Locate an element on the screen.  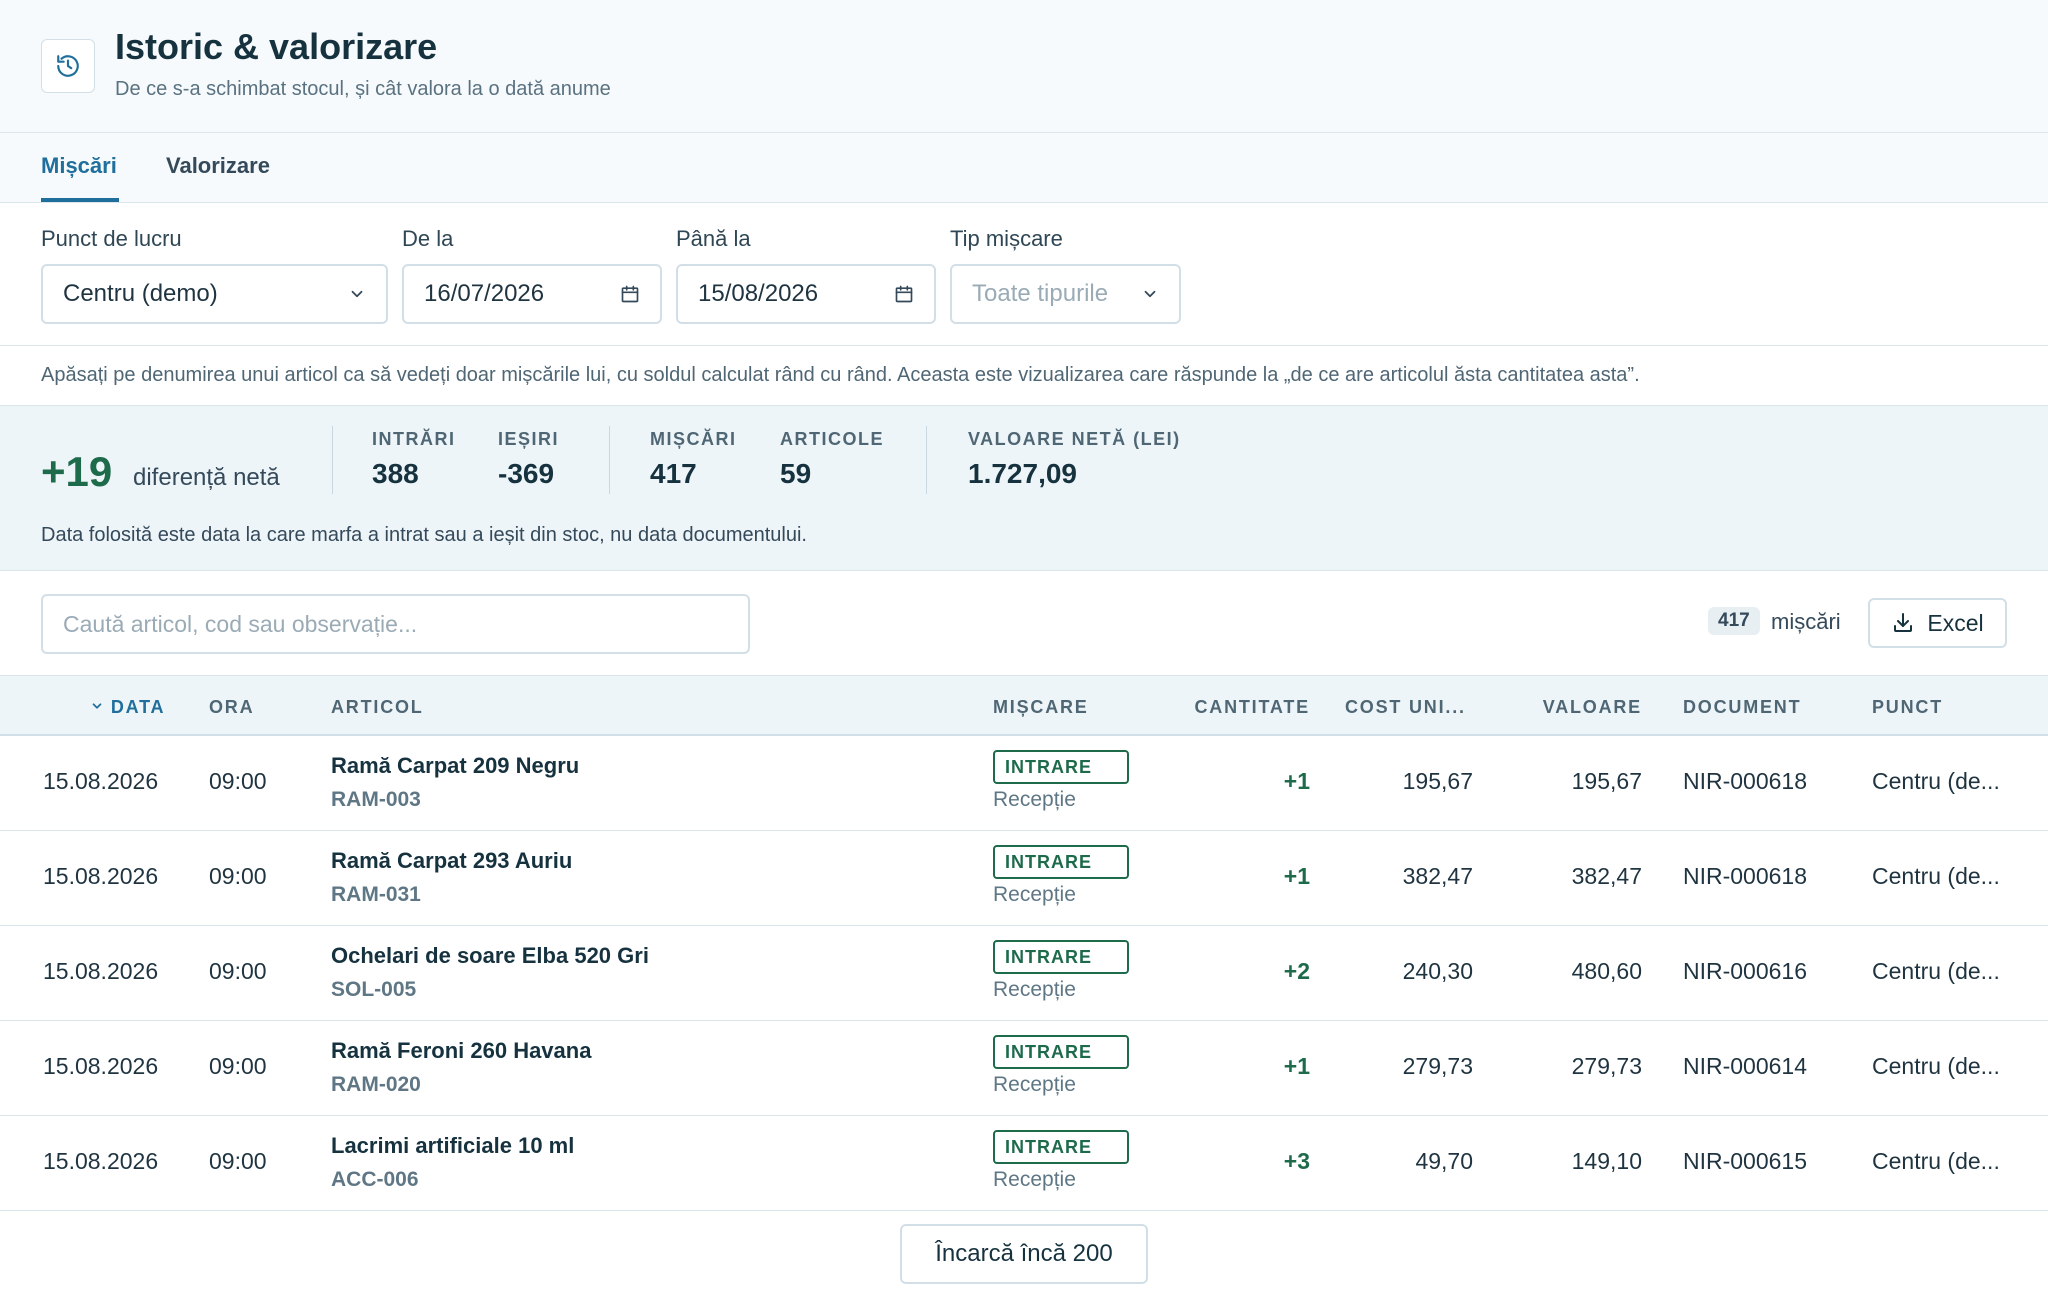
column-time: ORA is located at coordinates (232, 707).